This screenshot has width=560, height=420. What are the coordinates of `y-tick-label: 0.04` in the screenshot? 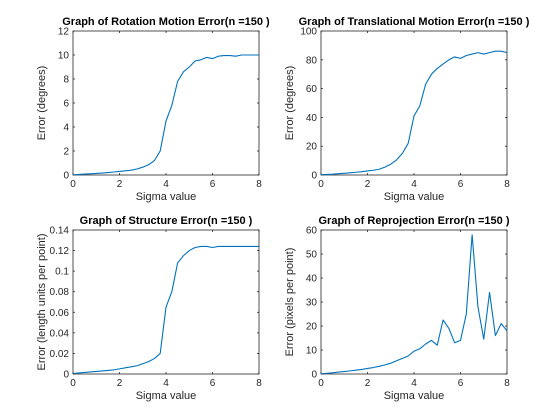 It's located at (60, 333).